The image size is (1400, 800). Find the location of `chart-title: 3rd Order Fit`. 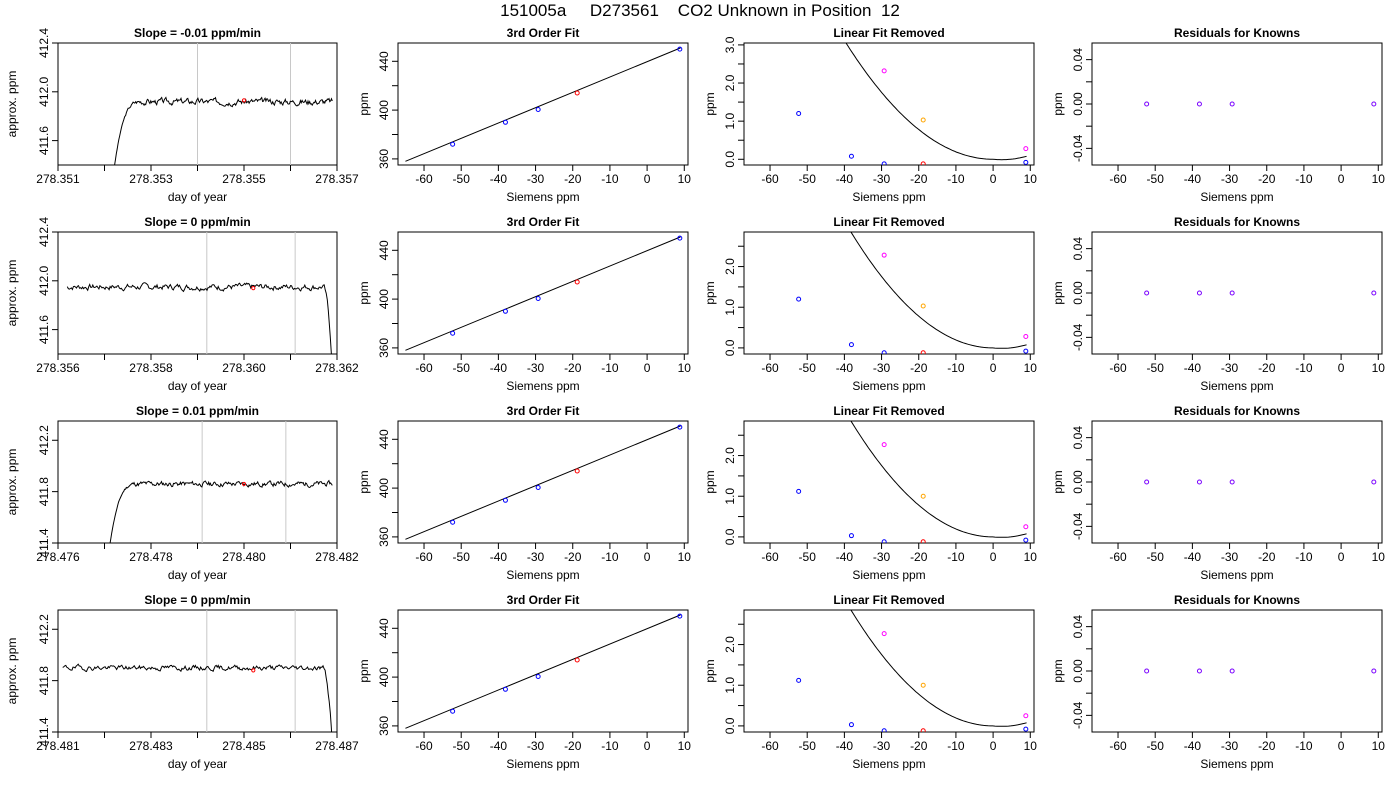

chart-title: 3rd Order Fit is located at coordinates (543, 600).